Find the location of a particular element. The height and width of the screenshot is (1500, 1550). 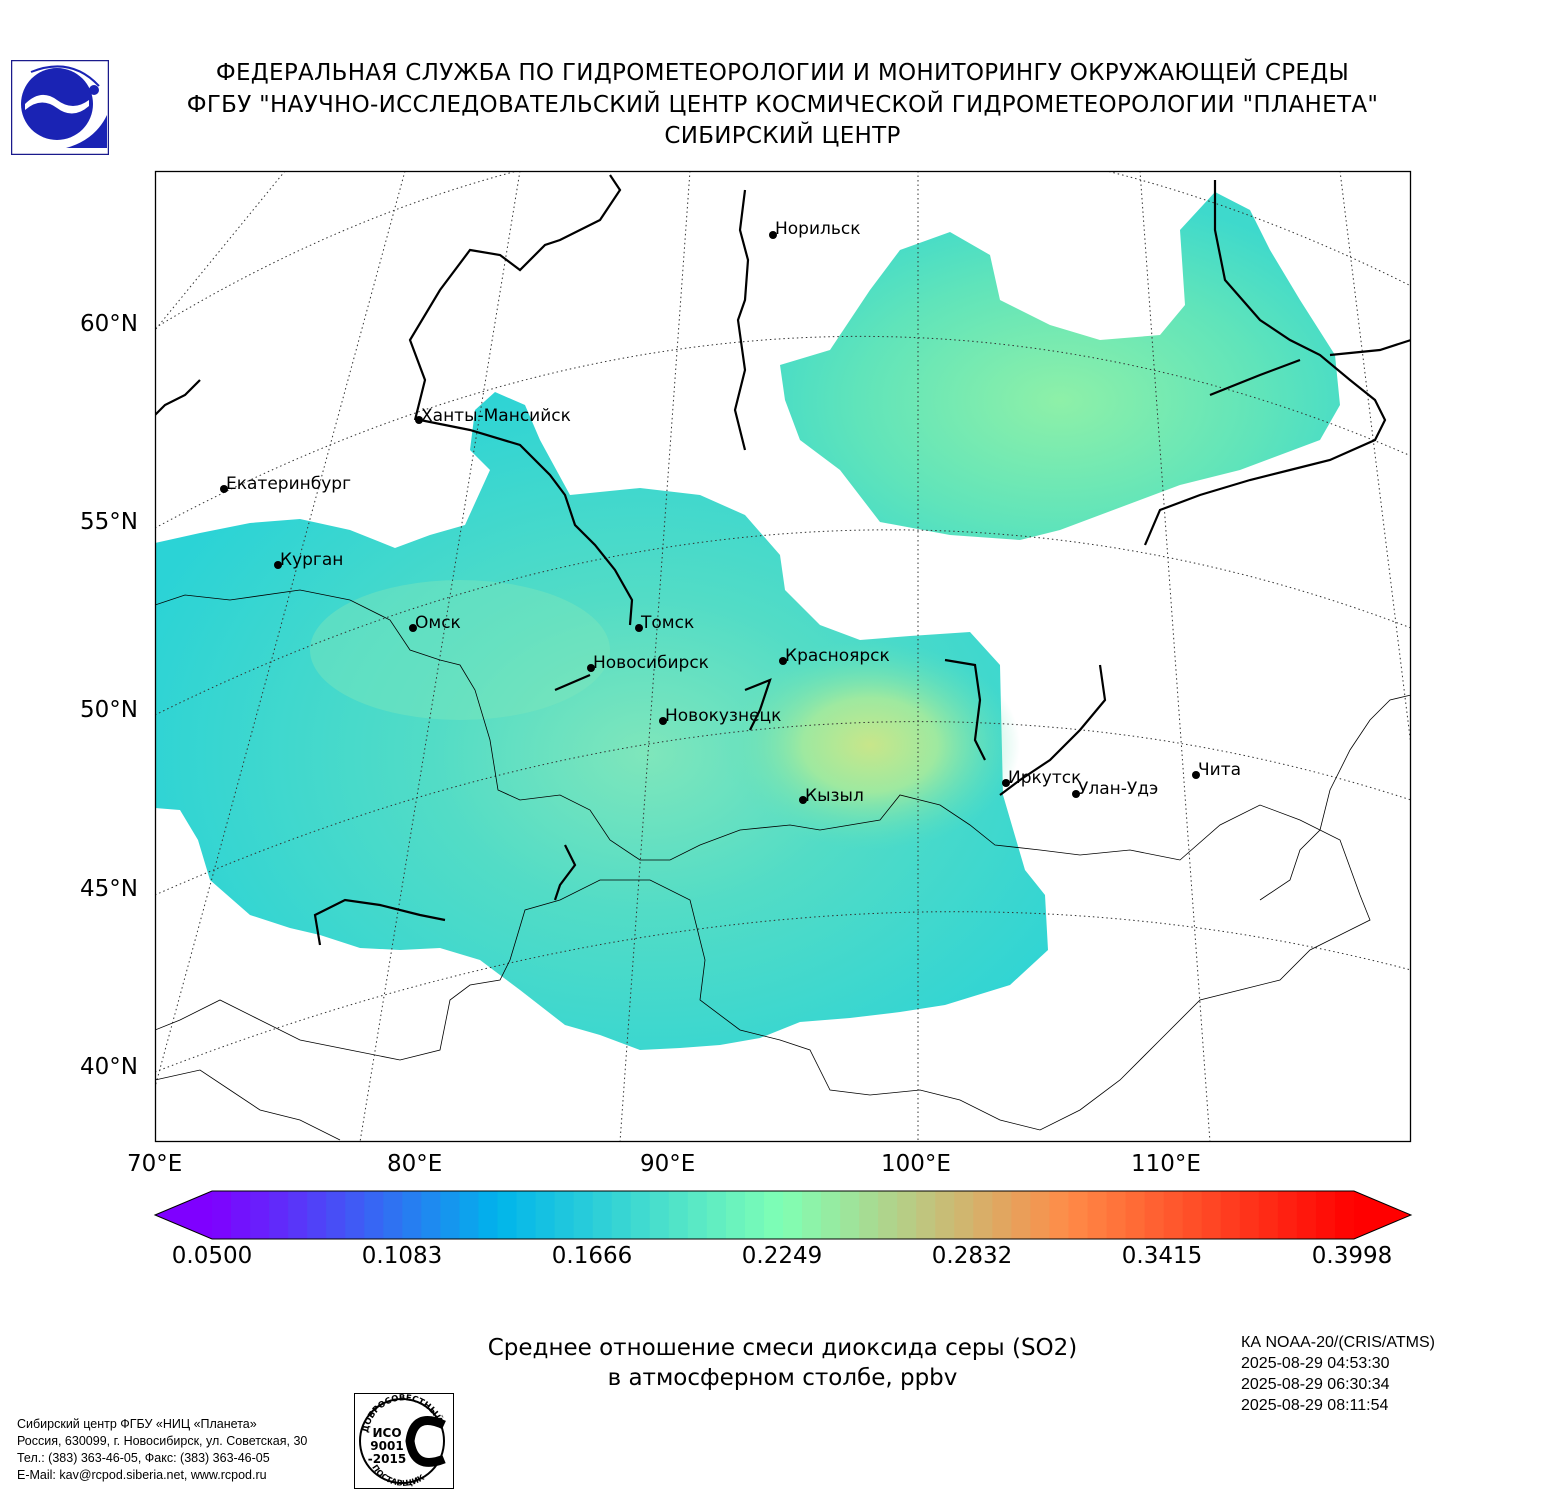

lat-label-60: 60°N is located at coordinates (109, 324).